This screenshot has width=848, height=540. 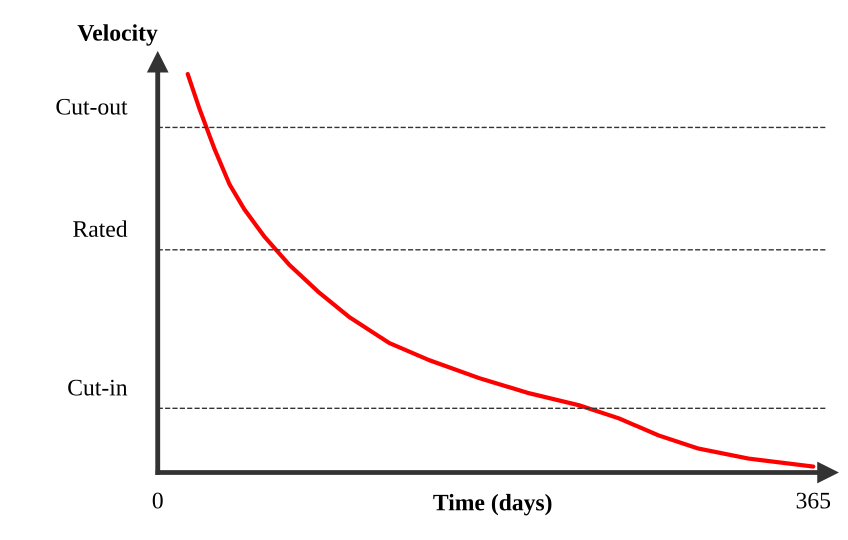 What do you see at coordinates (118, 35) in the screenshot?
I see `y-axis-title: Velocity` at bounding box center [118, 35].